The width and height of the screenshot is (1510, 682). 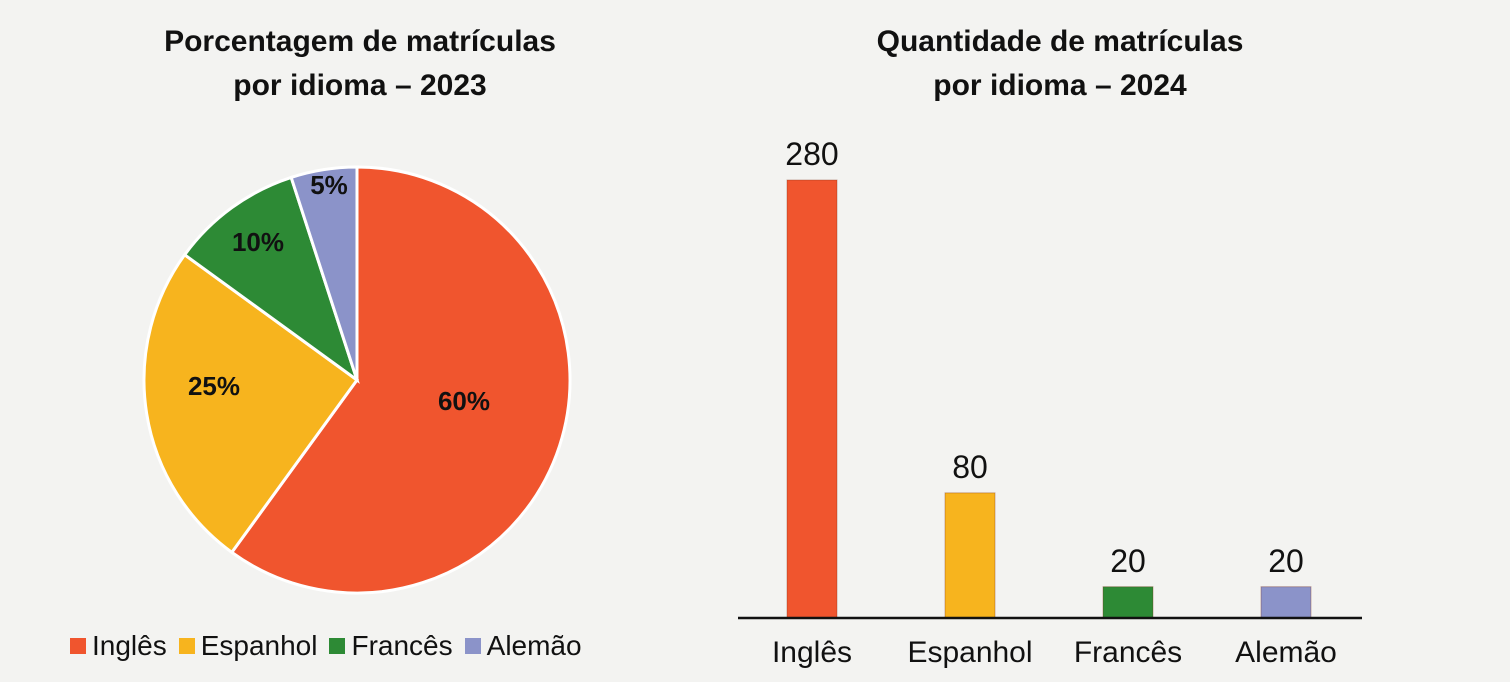 I want to click on bar-title-line-2: por idioma – 2024, so click(x=1060, y=85).